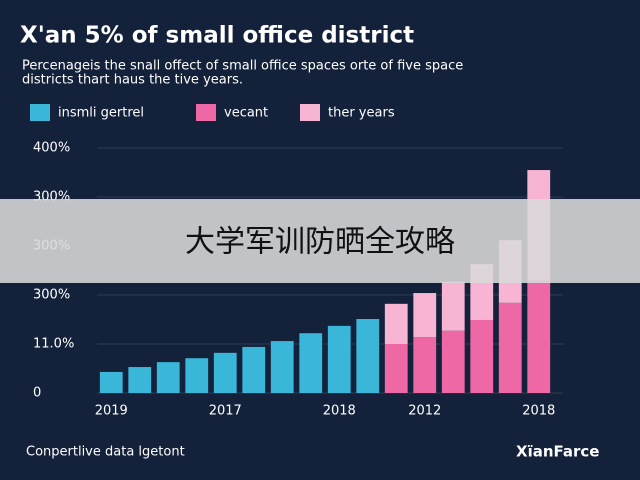 Image resolution: width=640 pixels, height=480 pixels. I want to click on chart-title: X'an 5% of small office district, so click(217, 36).